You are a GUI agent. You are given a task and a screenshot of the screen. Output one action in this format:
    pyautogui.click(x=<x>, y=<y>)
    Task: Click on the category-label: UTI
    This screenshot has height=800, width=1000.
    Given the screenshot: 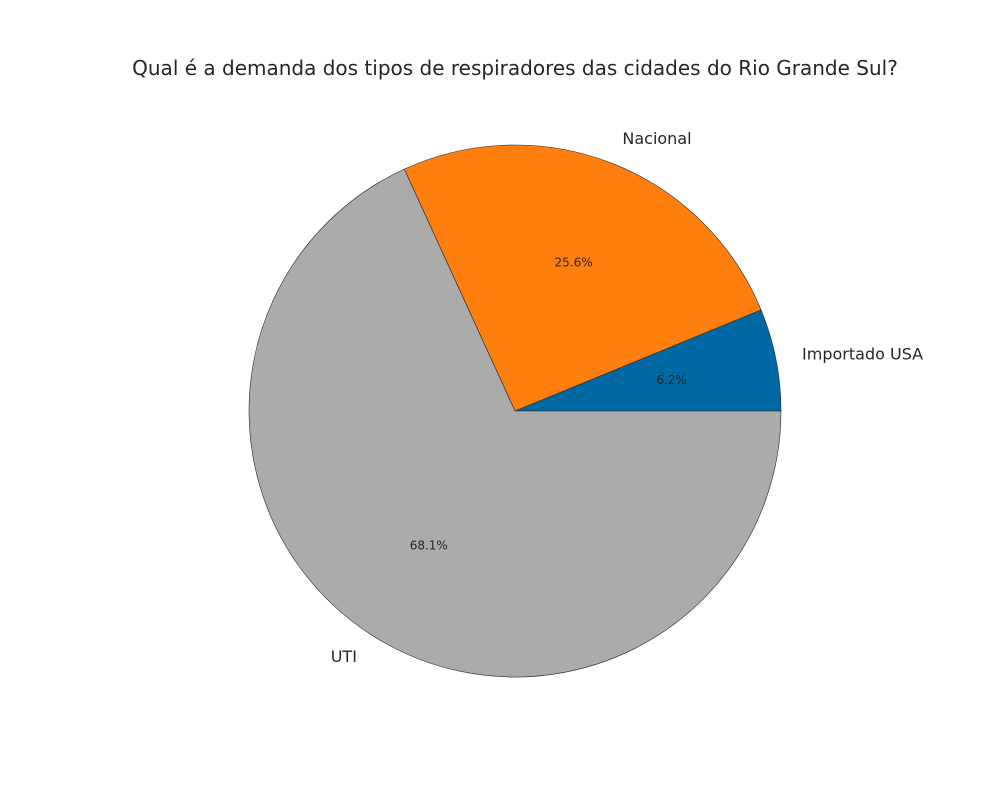 What is the action you would take?
    pyautogui.click(x=344, y=656)
    